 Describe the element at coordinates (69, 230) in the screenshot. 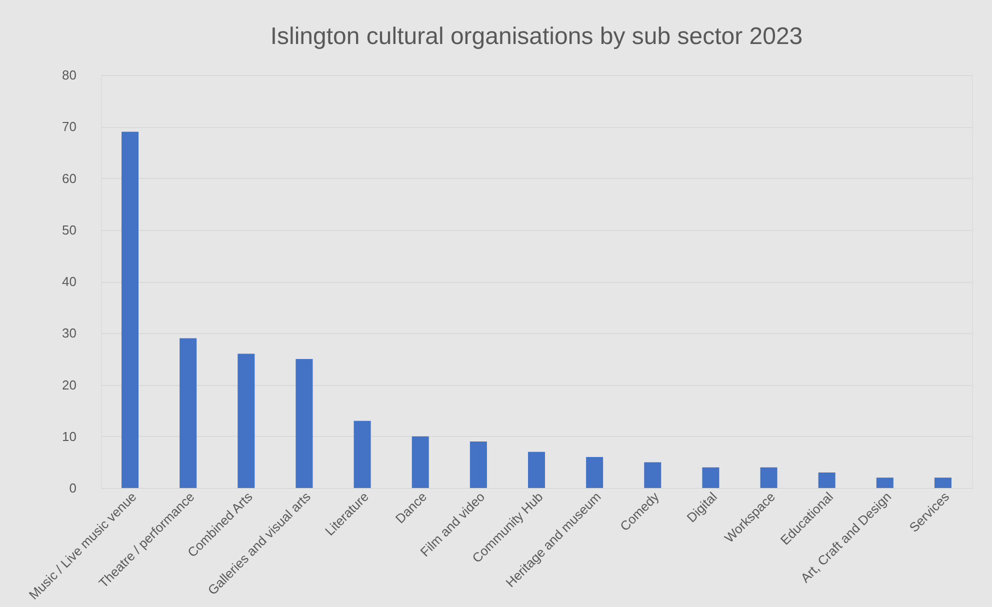

I see `y-tick-label: 50` at that location.